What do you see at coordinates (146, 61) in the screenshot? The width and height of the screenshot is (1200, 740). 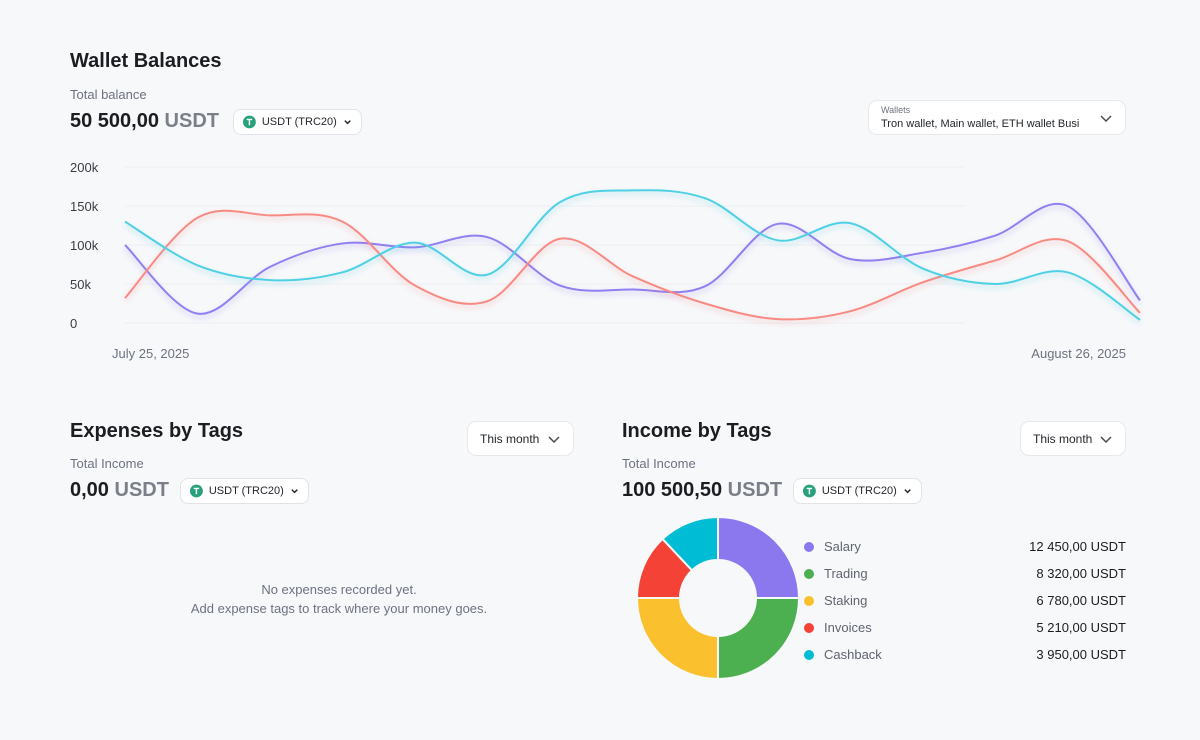 I see `section-title: Wallet Balances` at bounding box center [146, 61].